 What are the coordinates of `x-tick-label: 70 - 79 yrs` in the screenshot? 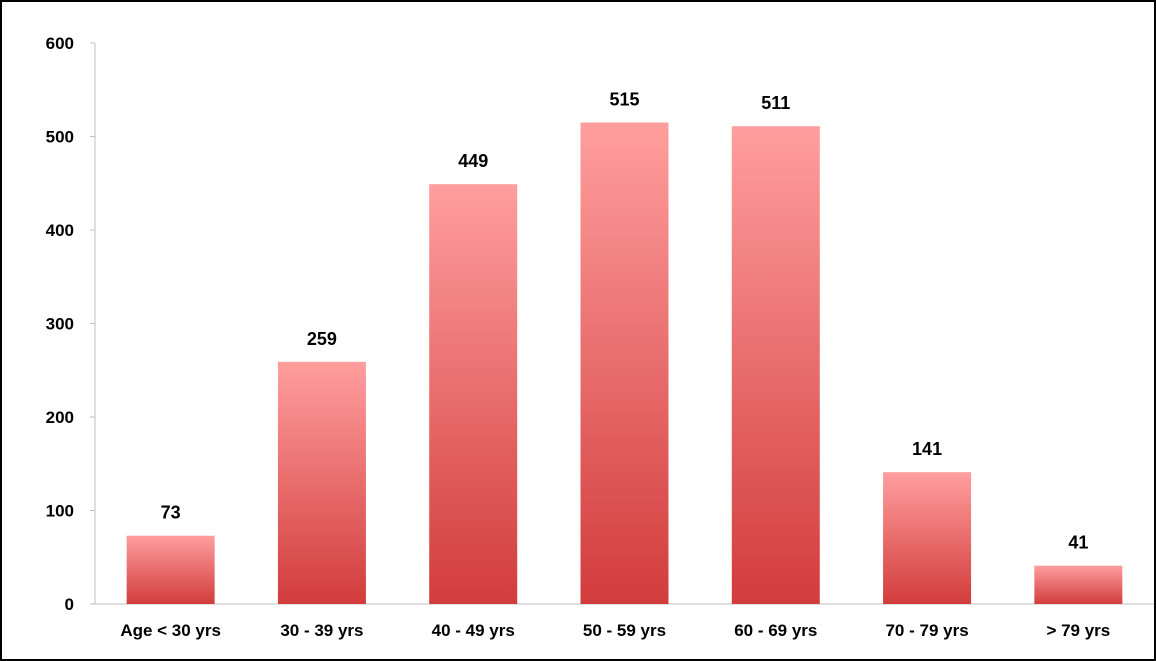 It's located at (926, 630).